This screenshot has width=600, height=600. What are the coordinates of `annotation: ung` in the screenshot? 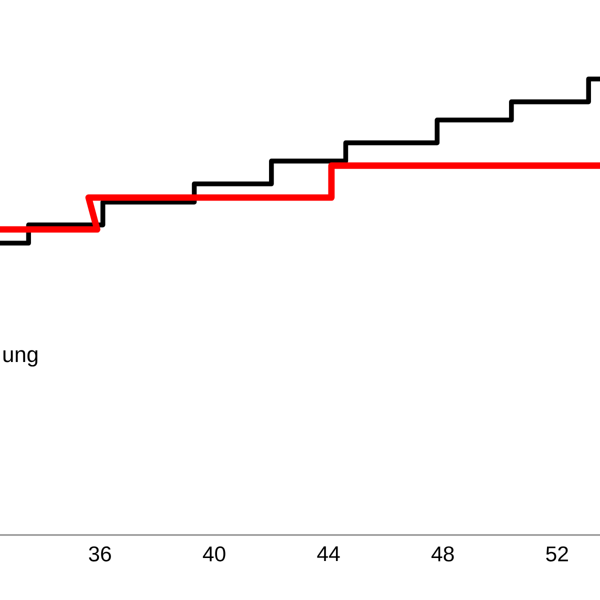 It's located at (20, 358).